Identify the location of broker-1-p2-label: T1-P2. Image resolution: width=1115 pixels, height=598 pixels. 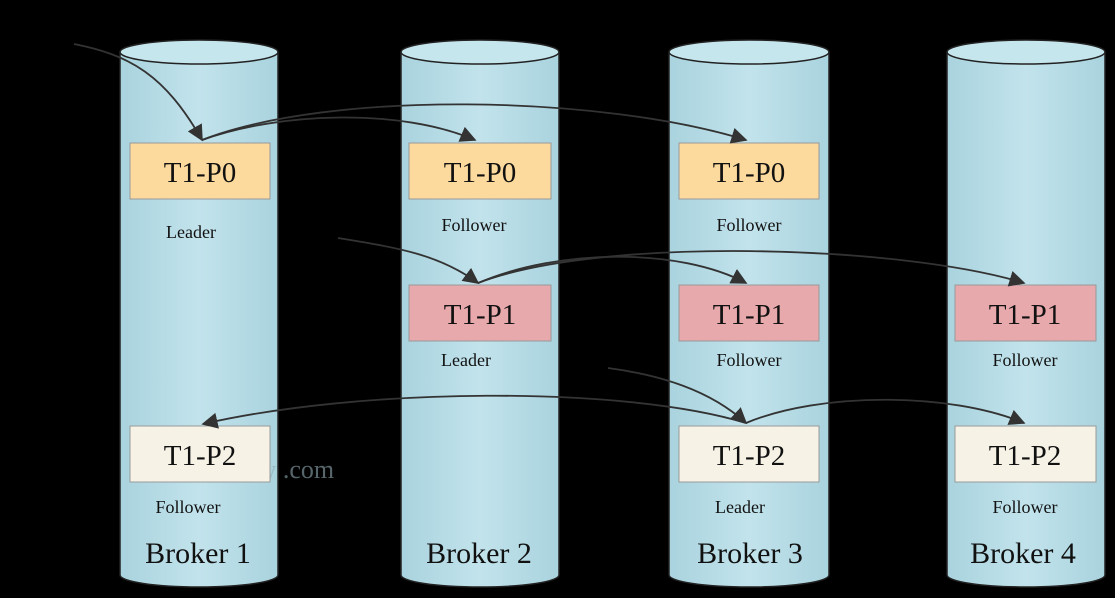
(200, 456).